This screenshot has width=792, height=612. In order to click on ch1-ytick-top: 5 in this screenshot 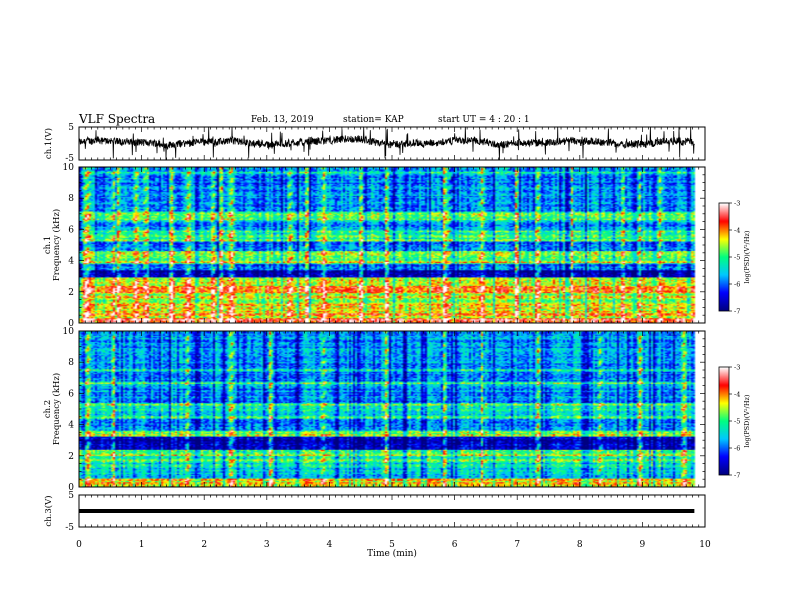, I will do `click(71, 128)`.